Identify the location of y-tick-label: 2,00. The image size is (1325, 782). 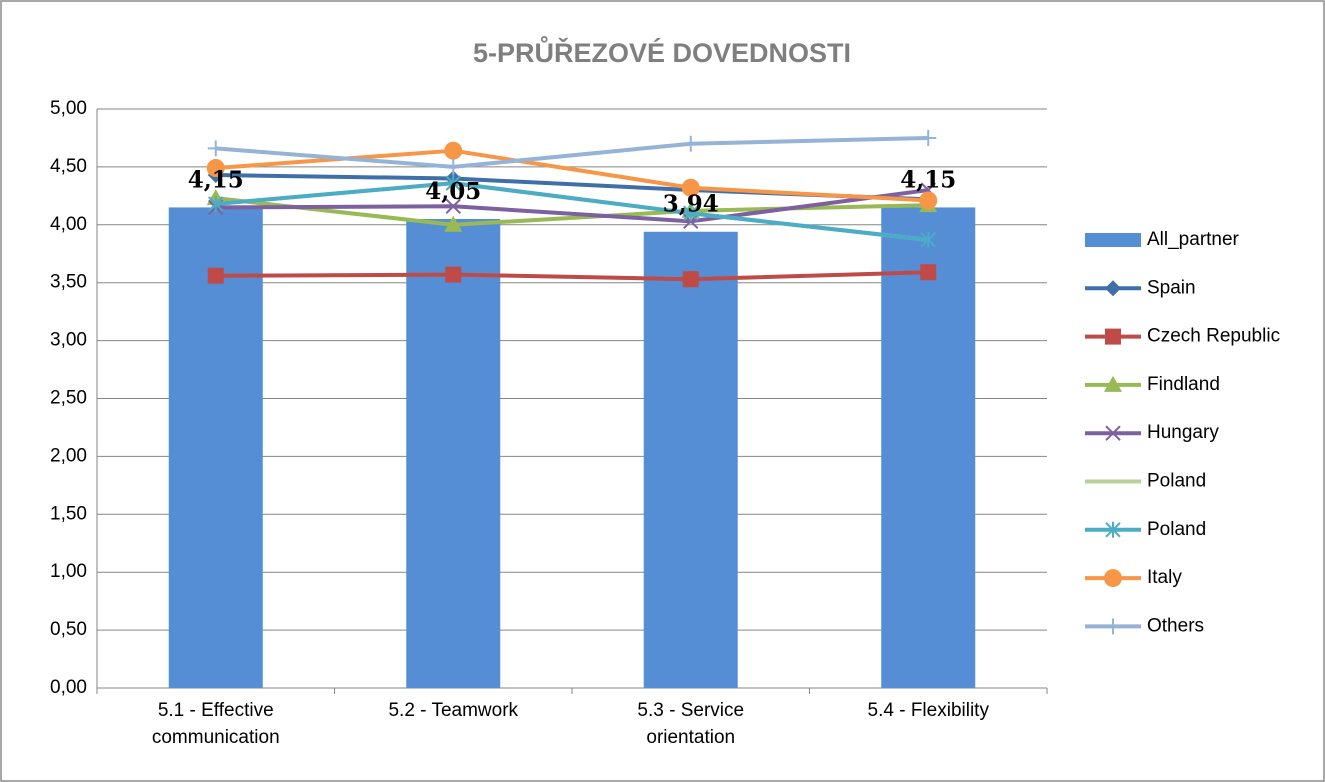
(68, 455).